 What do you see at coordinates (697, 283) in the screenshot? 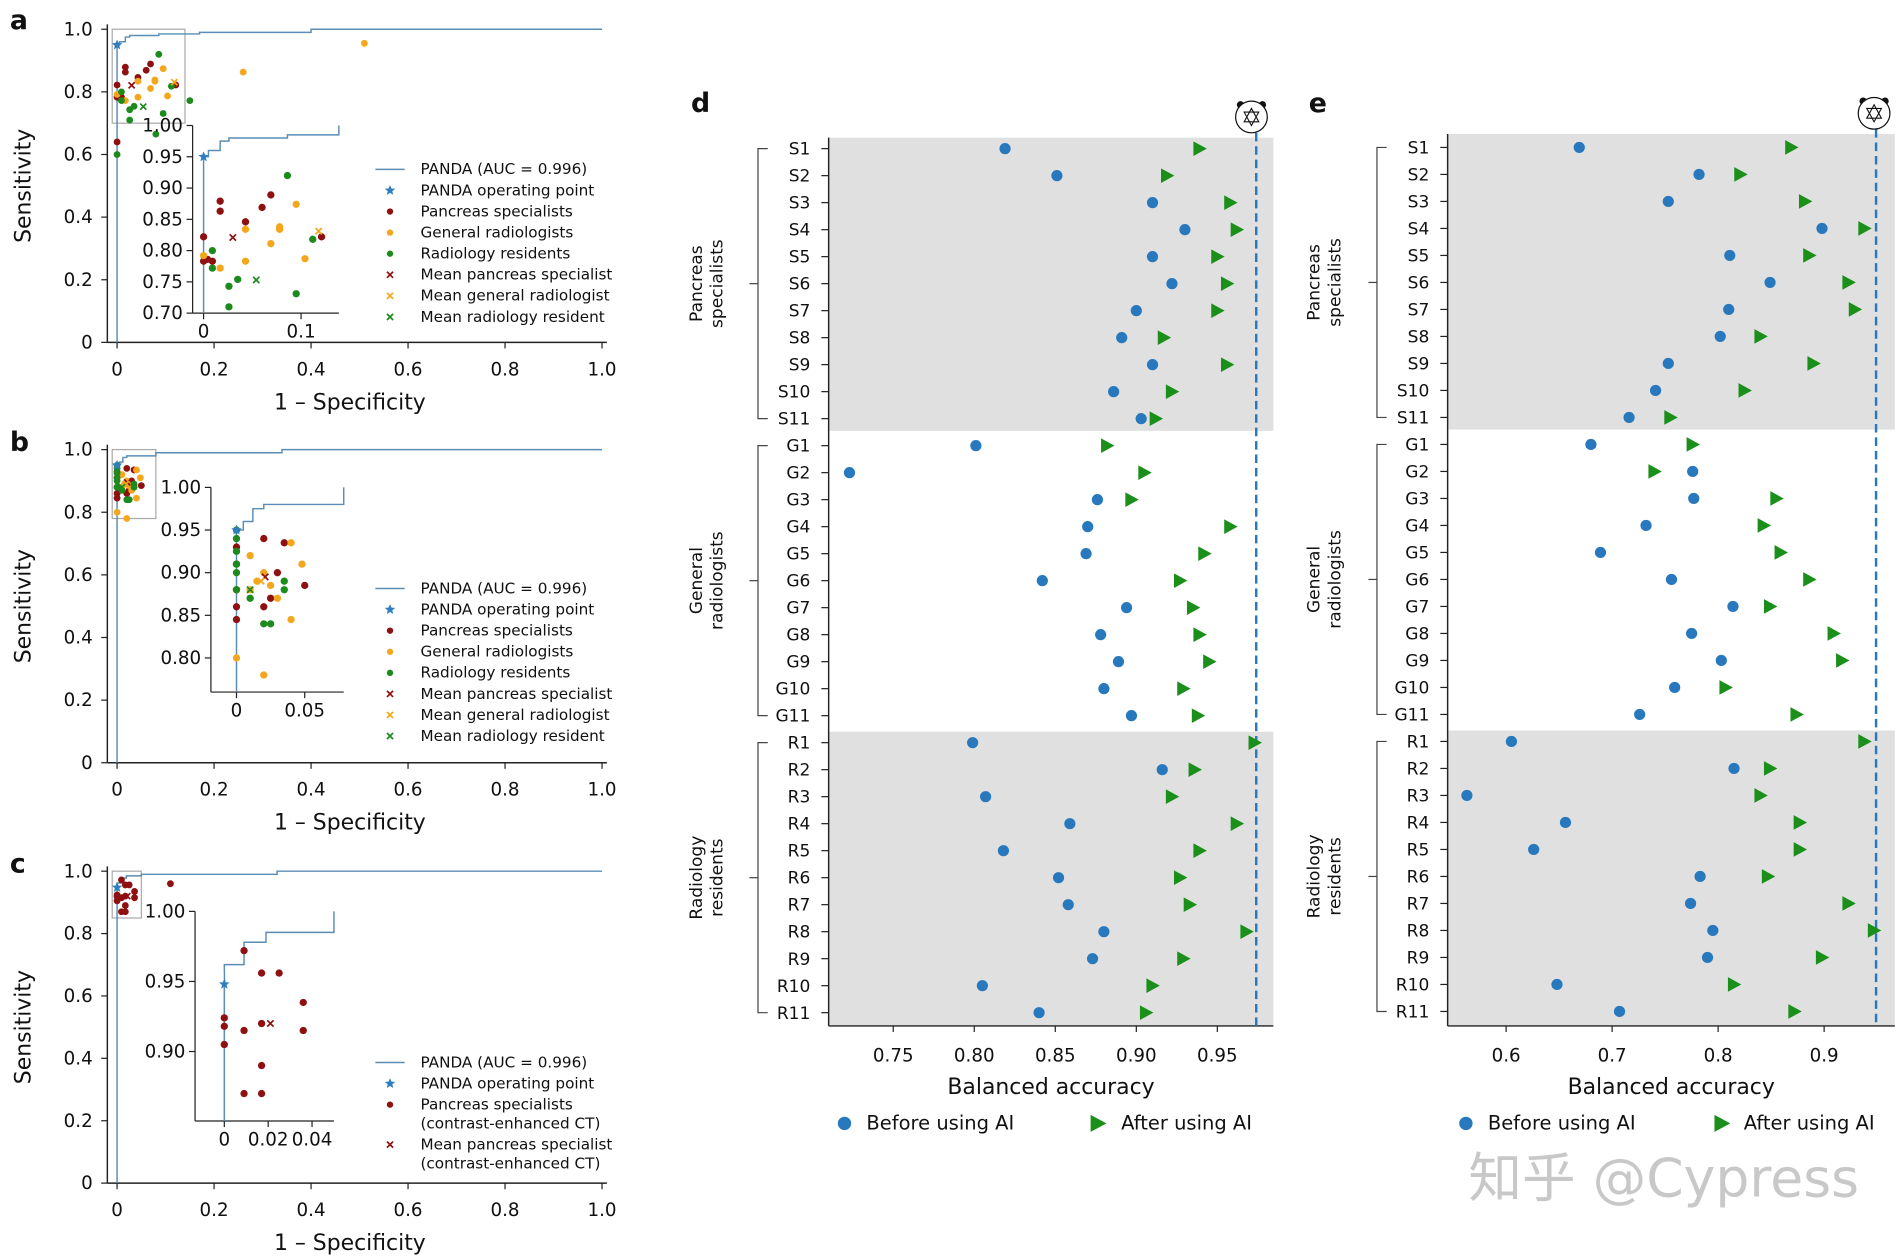
I see `group-label-line1: Pancreas` at bounding box center [697, 283].